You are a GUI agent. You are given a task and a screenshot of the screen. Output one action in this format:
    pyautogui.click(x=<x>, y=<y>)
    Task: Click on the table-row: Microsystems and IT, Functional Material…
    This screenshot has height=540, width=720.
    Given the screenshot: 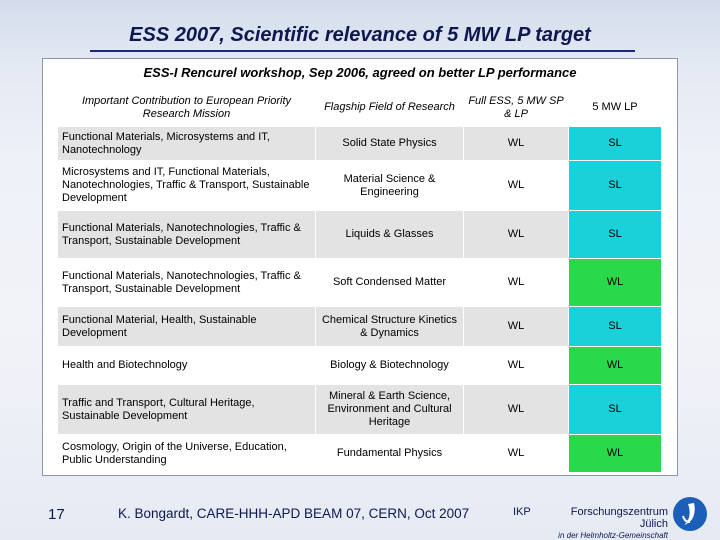 What is the action you would take?
    pyautogui.click(x=359, y=185)
    